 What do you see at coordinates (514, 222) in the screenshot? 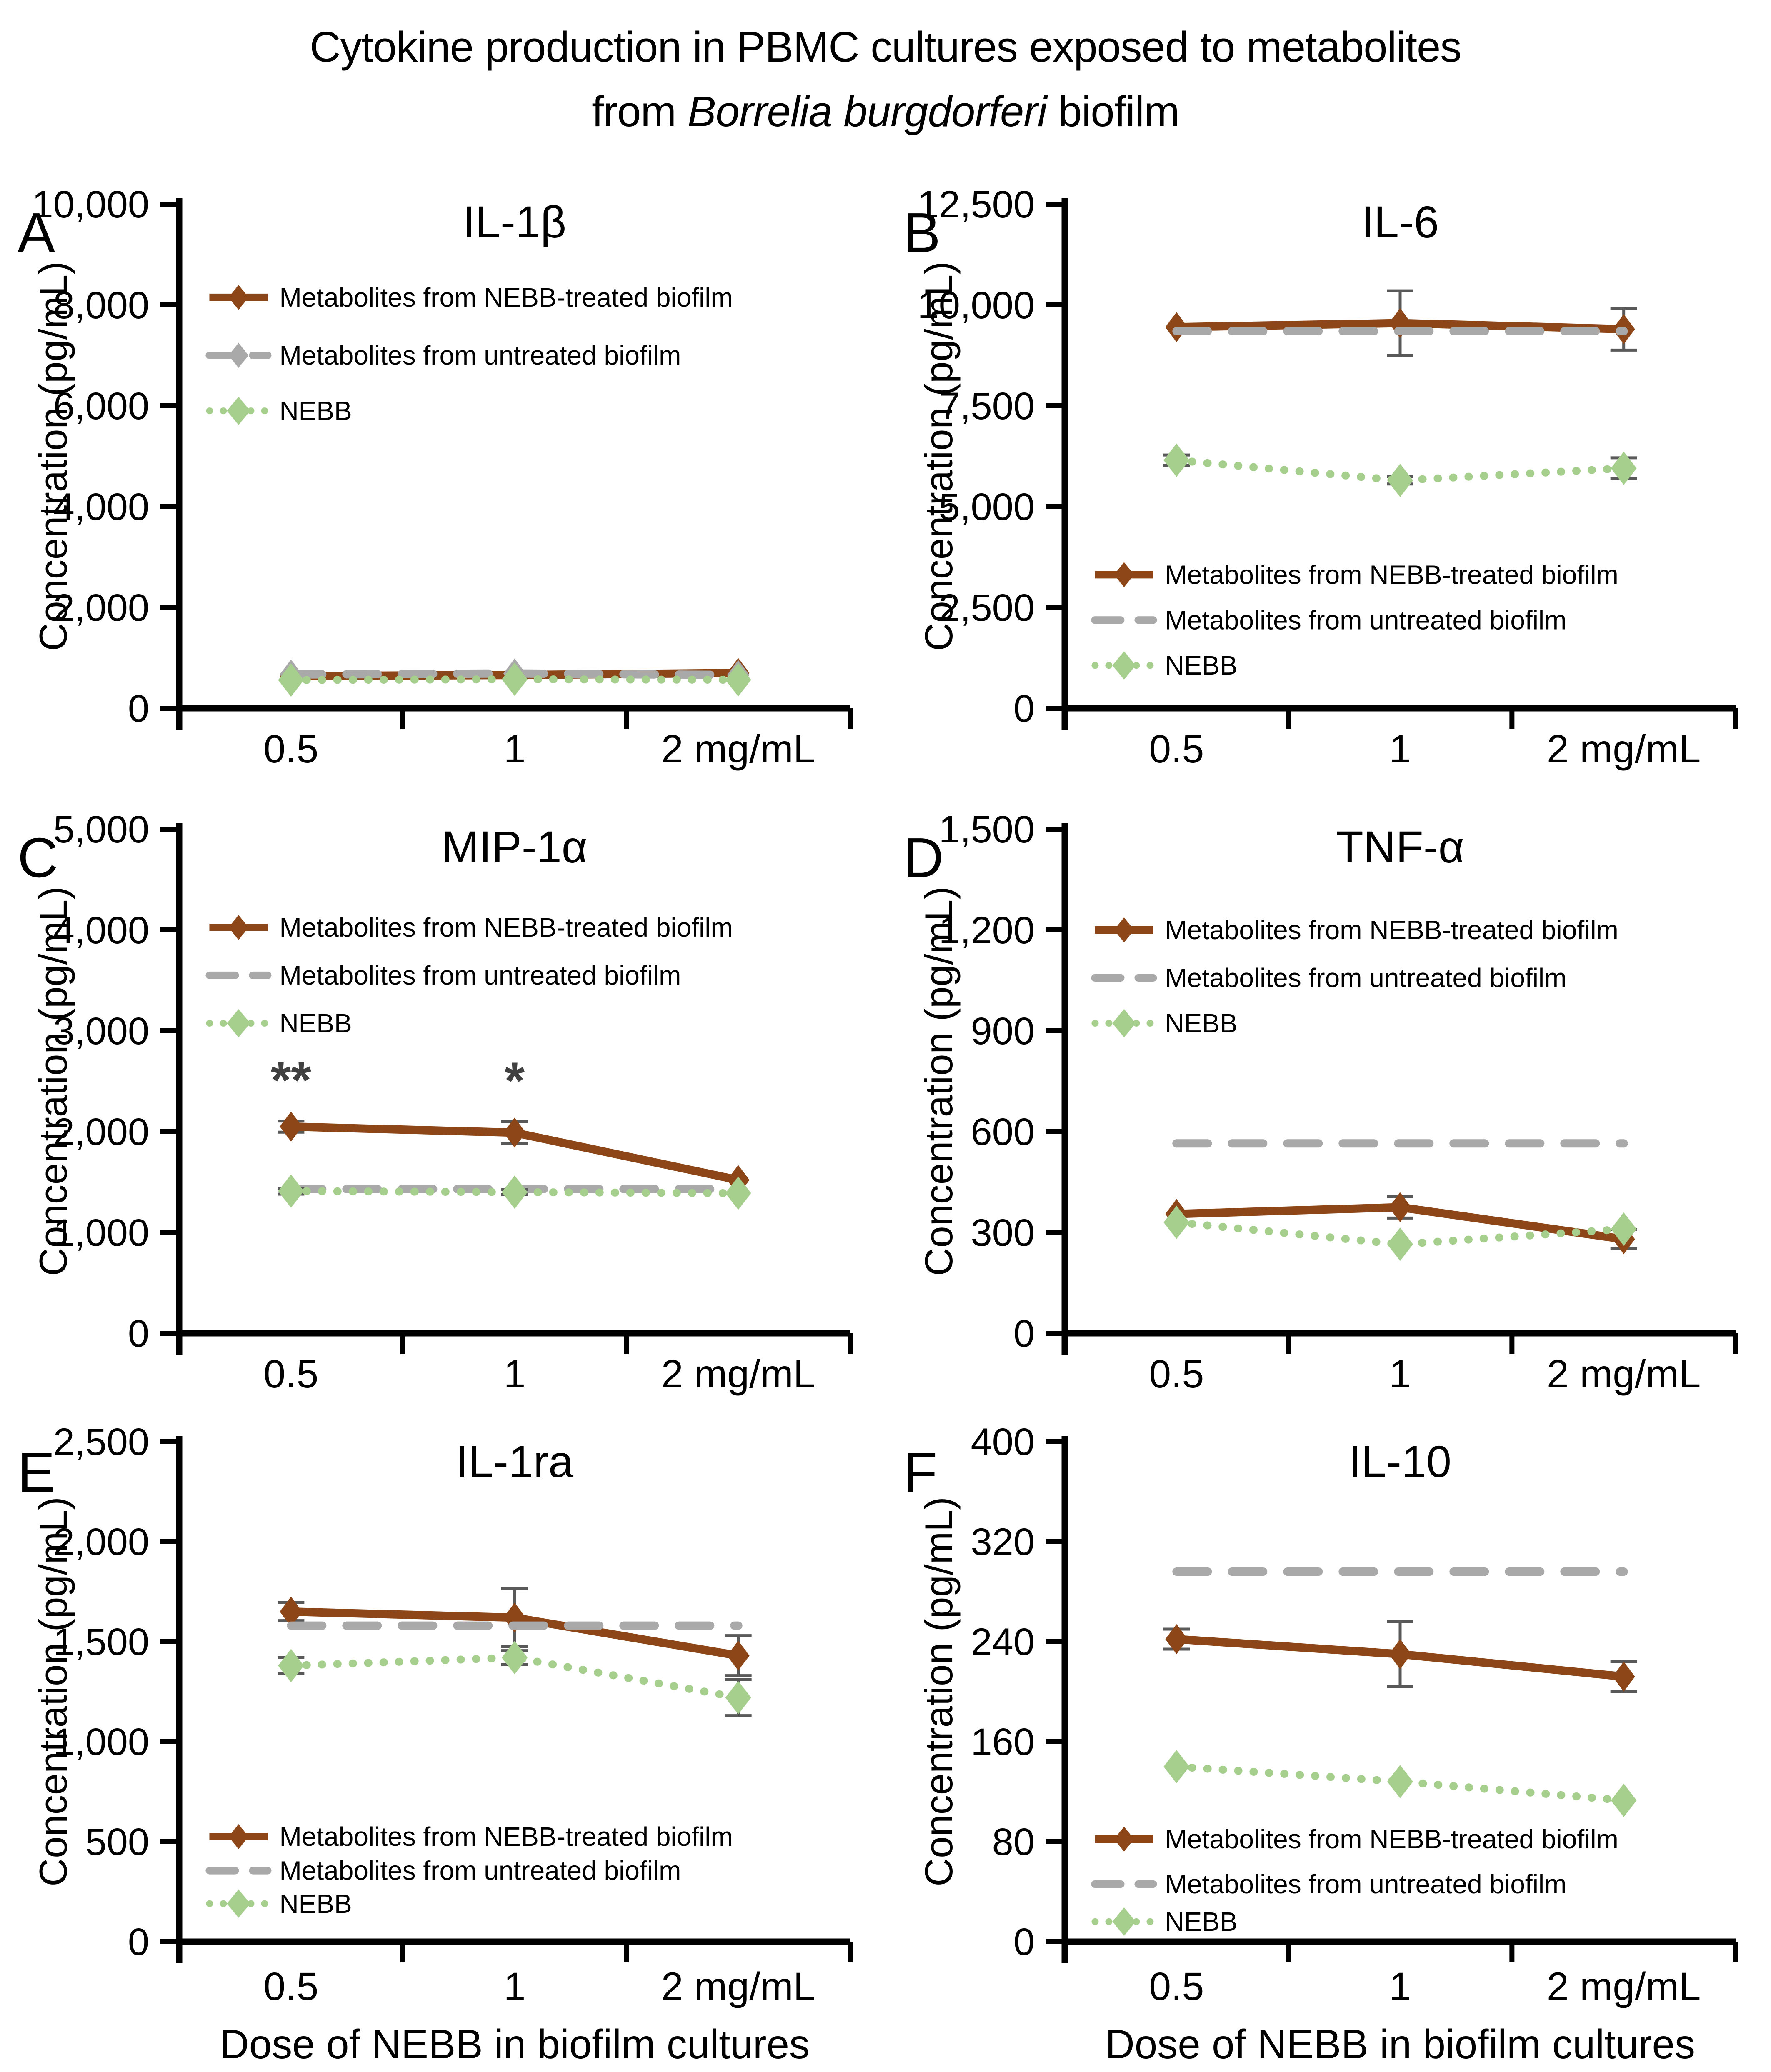
I see `chart-title: IL-1β` at bounding box center [514, 222].